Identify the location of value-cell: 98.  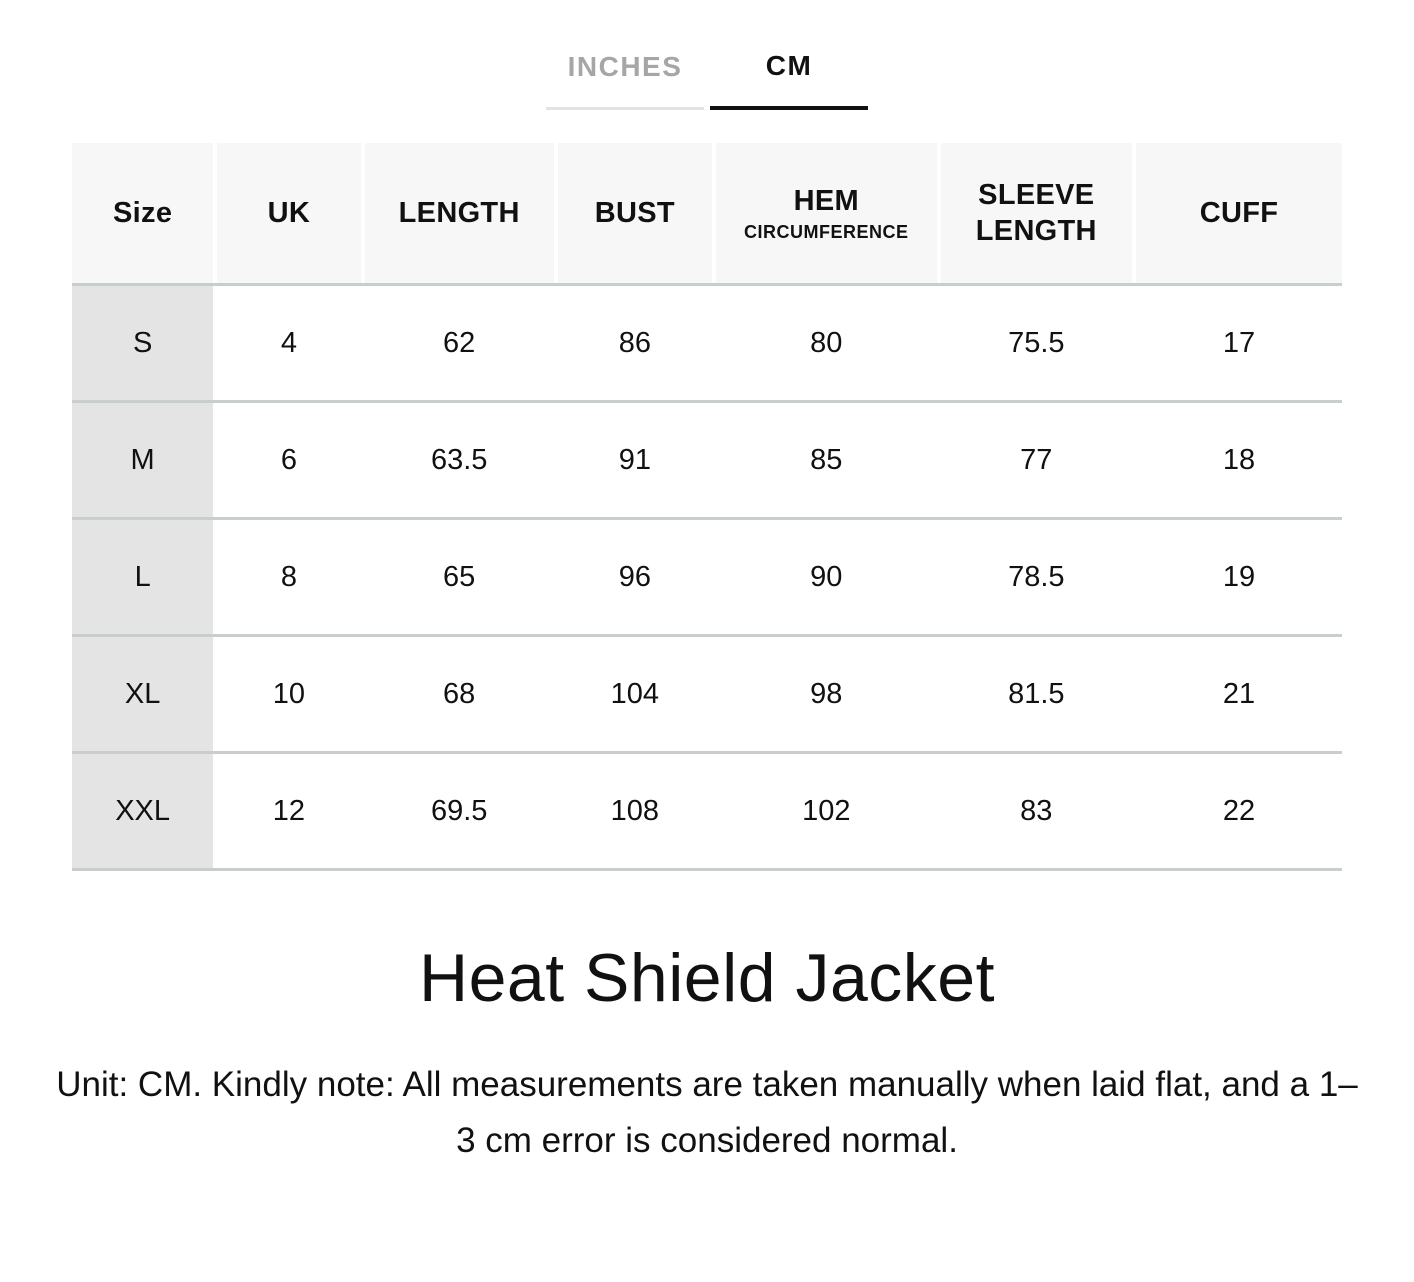
(826, 694).